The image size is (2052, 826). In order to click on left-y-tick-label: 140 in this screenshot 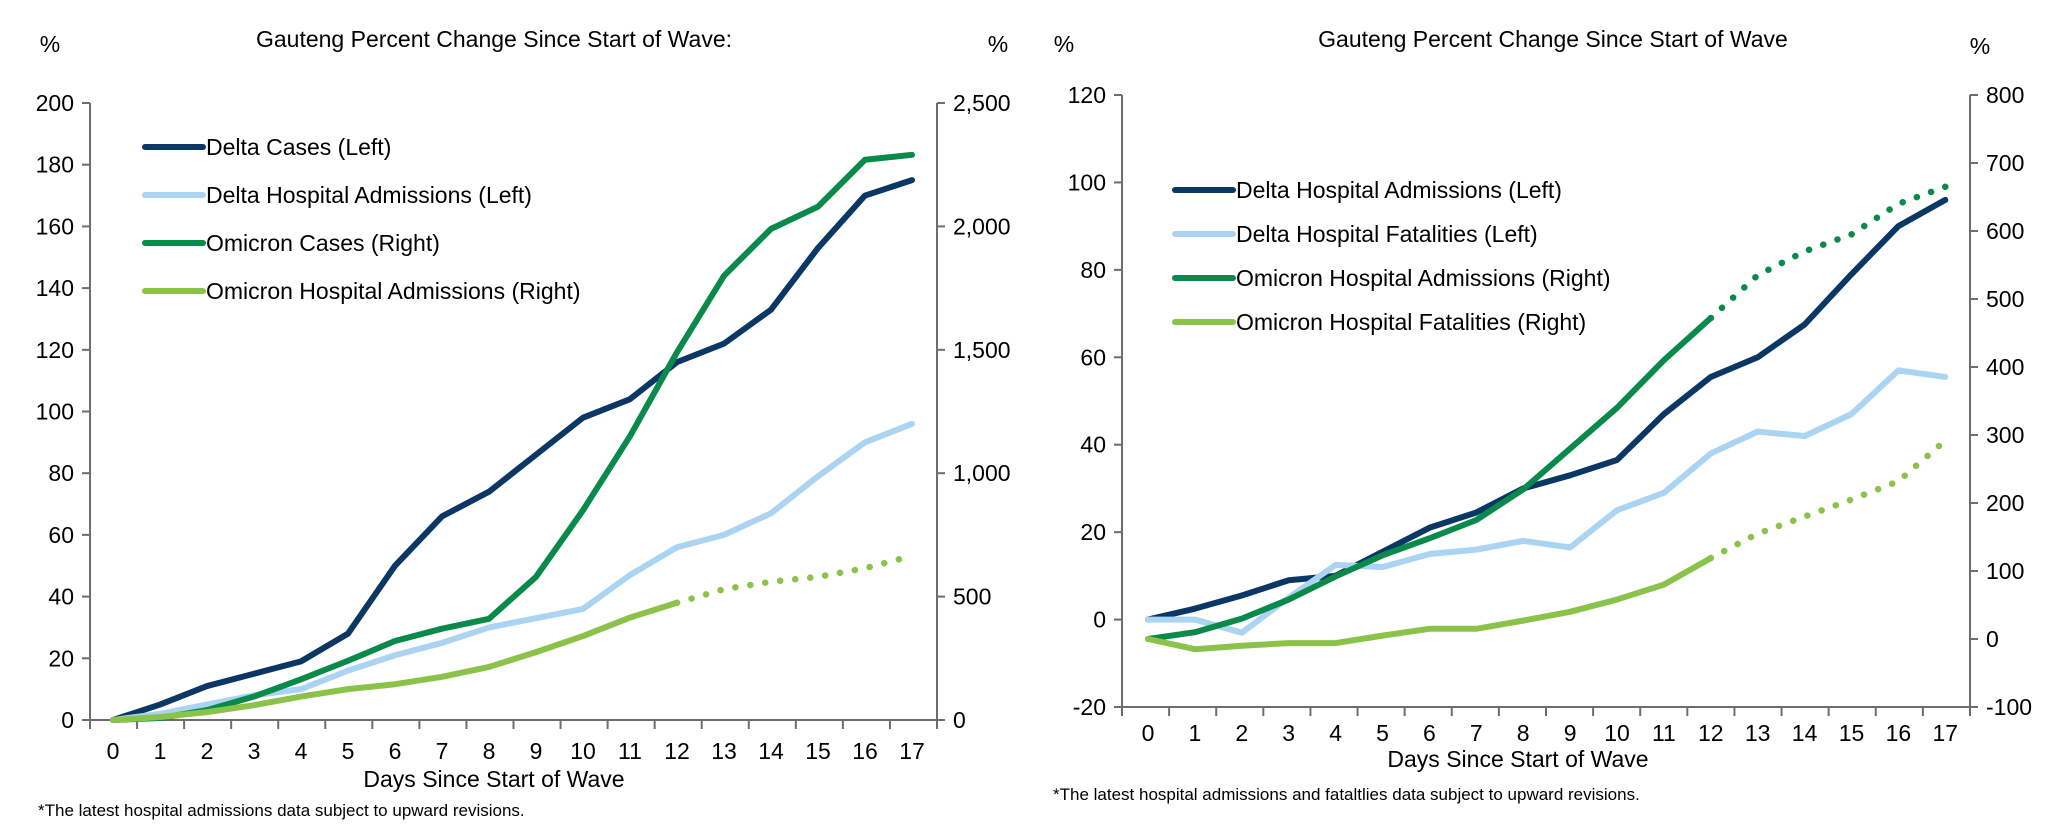, I will do `click(55, 288)`.